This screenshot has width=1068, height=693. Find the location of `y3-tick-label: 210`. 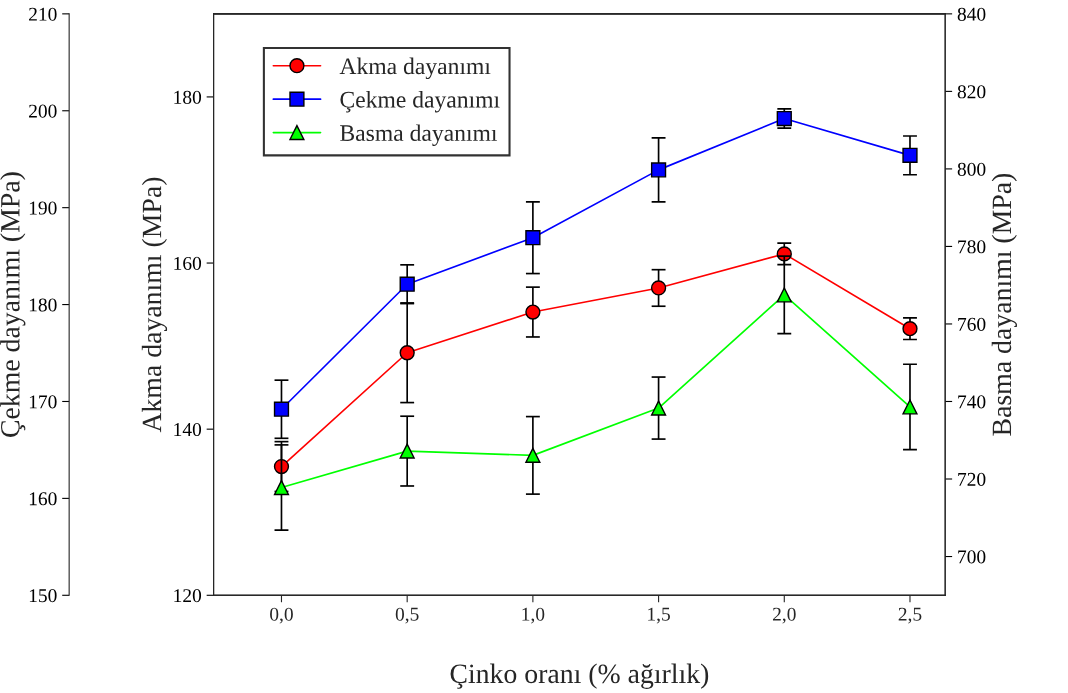

y3-tick-label: 210 is located at coordinates (43, 14).